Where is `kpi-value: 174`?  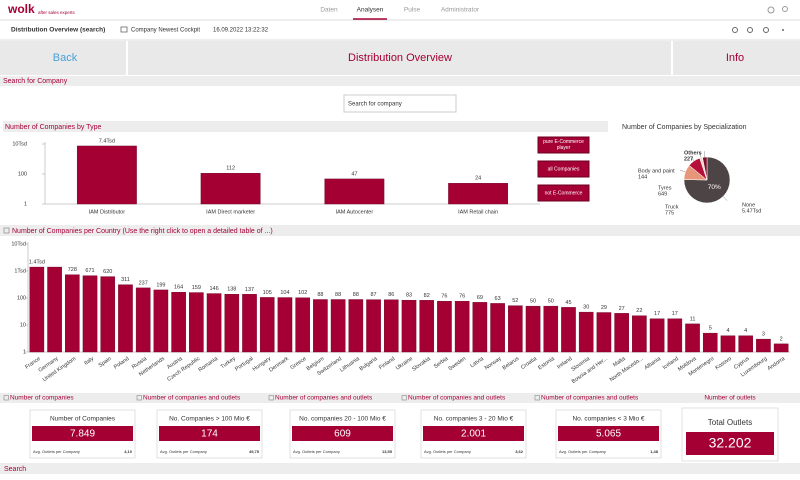 kpi-value: 174 is located at coordinates (209, 434).